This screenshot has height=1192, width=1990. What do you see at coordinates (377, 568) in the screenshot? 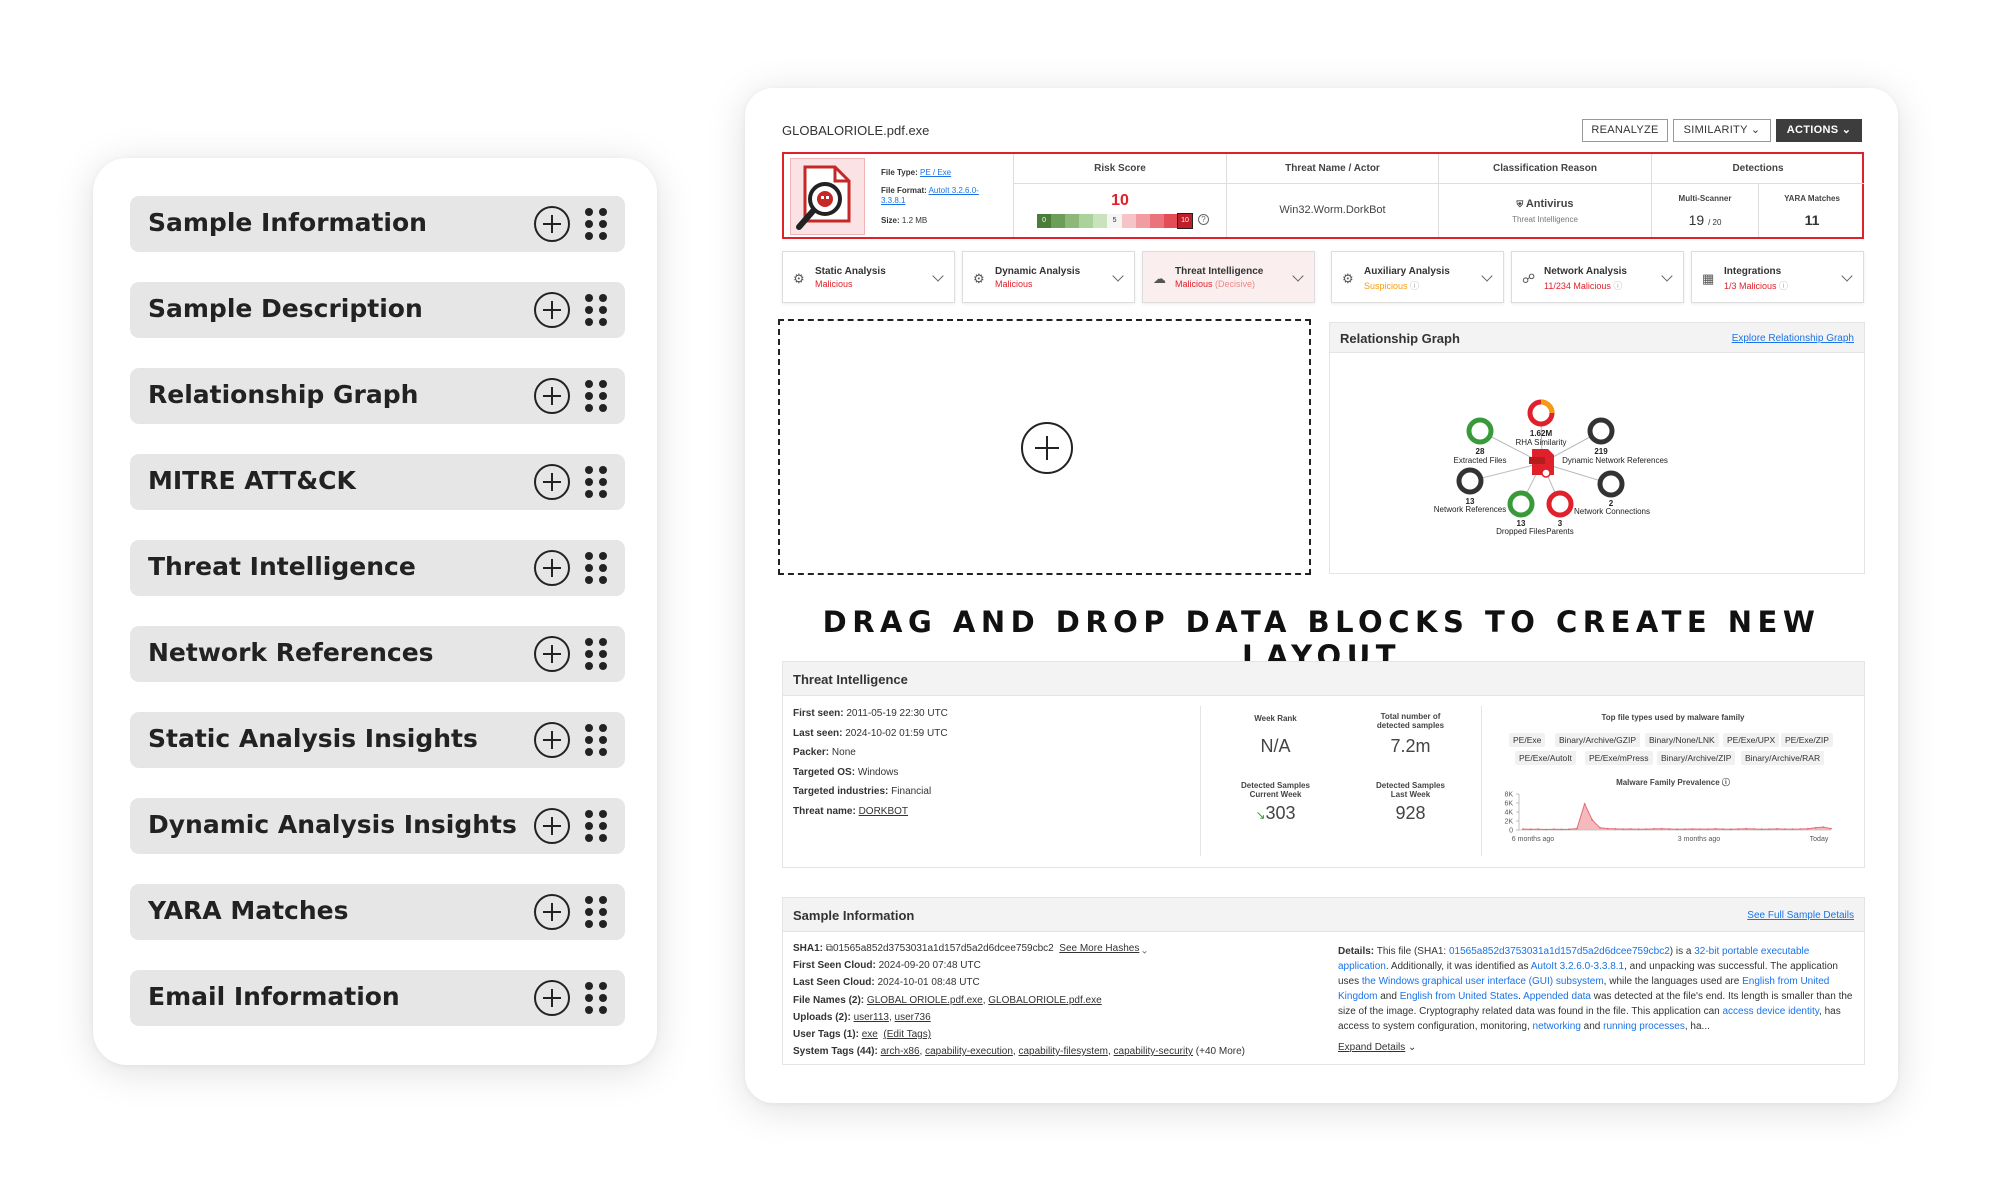
I see `palette-item-threat-intelligence: Threat Intelligence` at bounding box center [377, 568].